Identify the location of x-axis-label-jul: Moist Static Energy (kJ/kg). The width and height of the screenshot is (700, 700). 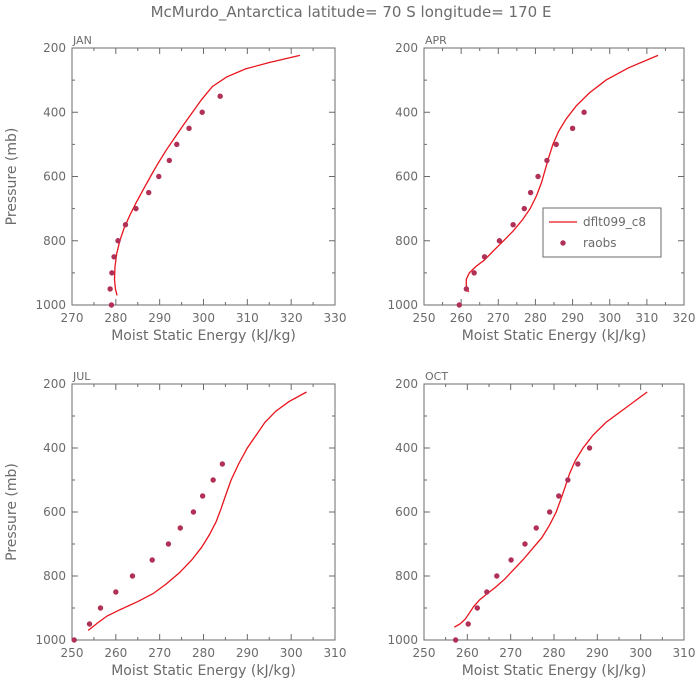
(203, 671).